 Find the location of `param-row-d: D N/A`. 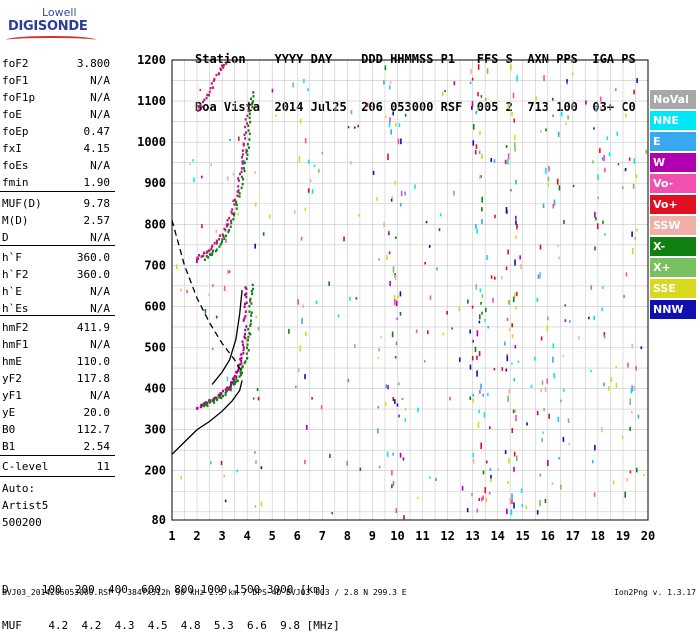

param-row-d: D N/A is located at coordinates (56, 237).